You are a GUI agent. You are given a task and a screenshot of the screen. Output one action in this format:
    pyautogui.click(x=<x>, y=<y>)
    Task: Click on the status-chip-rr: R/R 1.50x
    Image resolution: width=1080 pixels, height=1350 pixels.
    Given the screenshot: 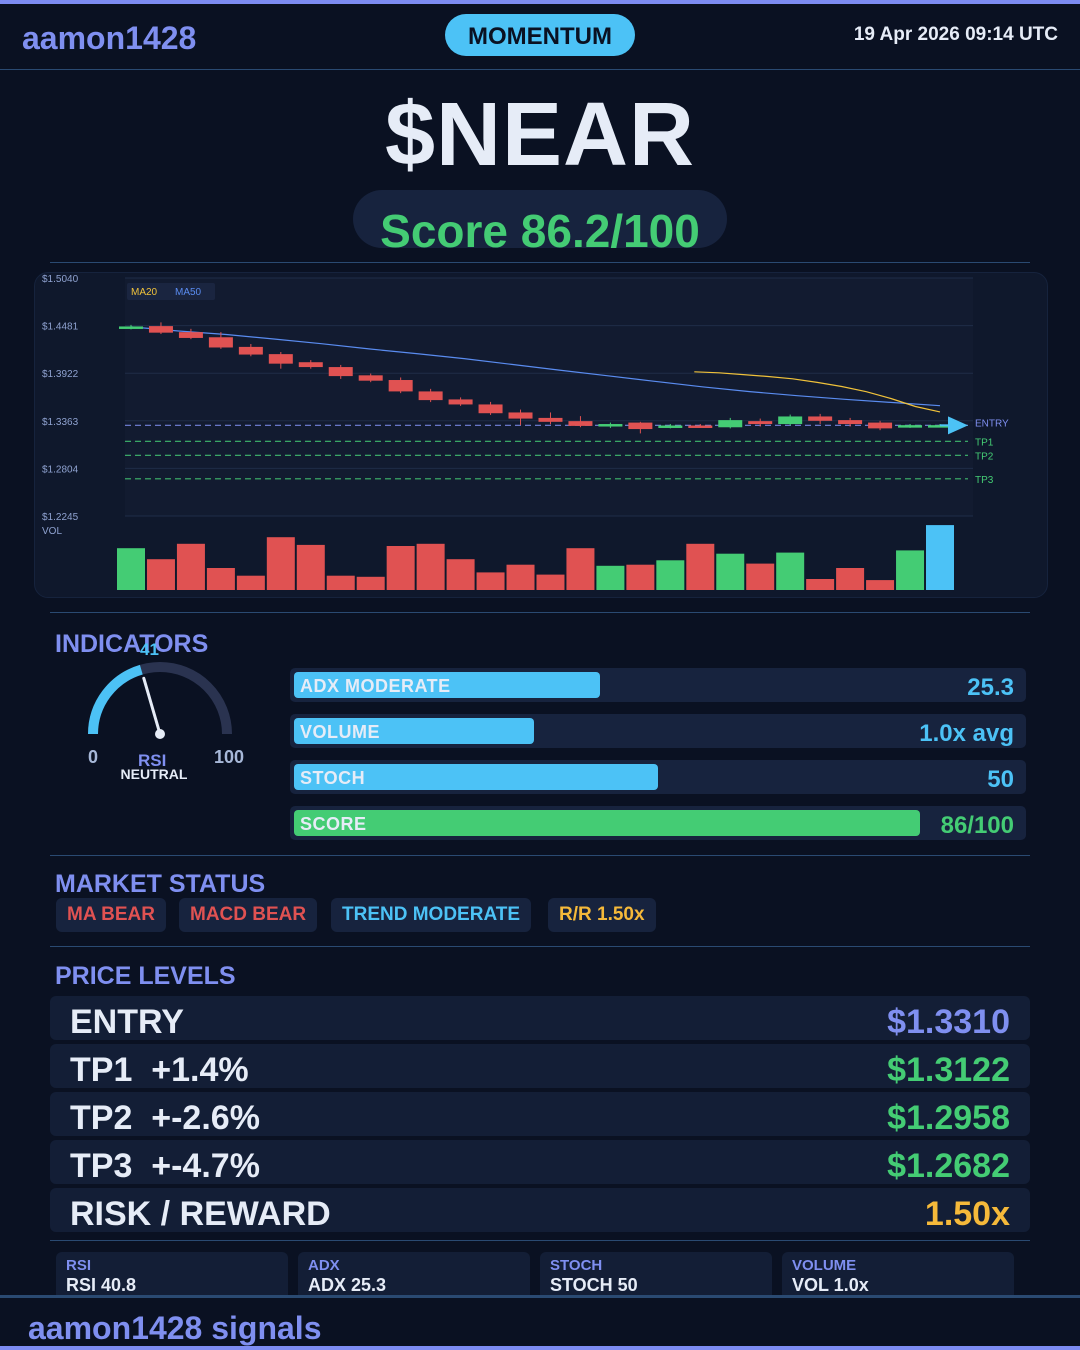 What is the action you would take?
    pyautogui.click(x=602, y=915)
    